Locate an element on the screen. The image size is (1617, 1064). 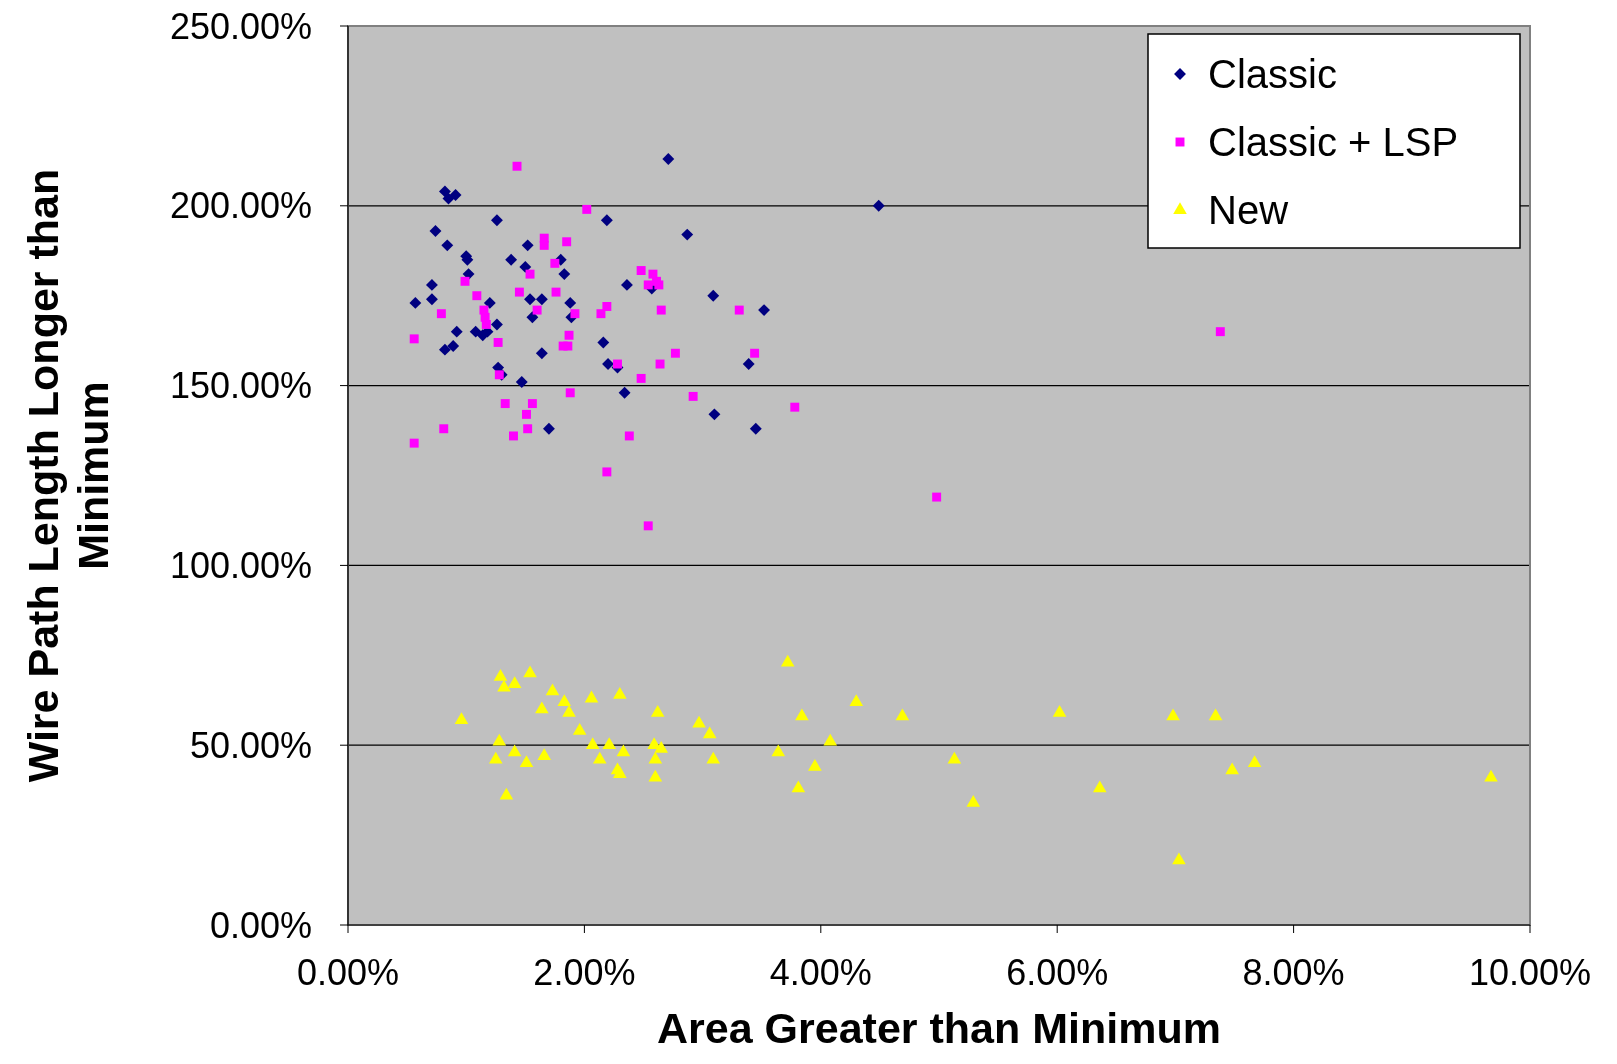
x-tick-label: 10.00% is located at coordinates (1530, 972).